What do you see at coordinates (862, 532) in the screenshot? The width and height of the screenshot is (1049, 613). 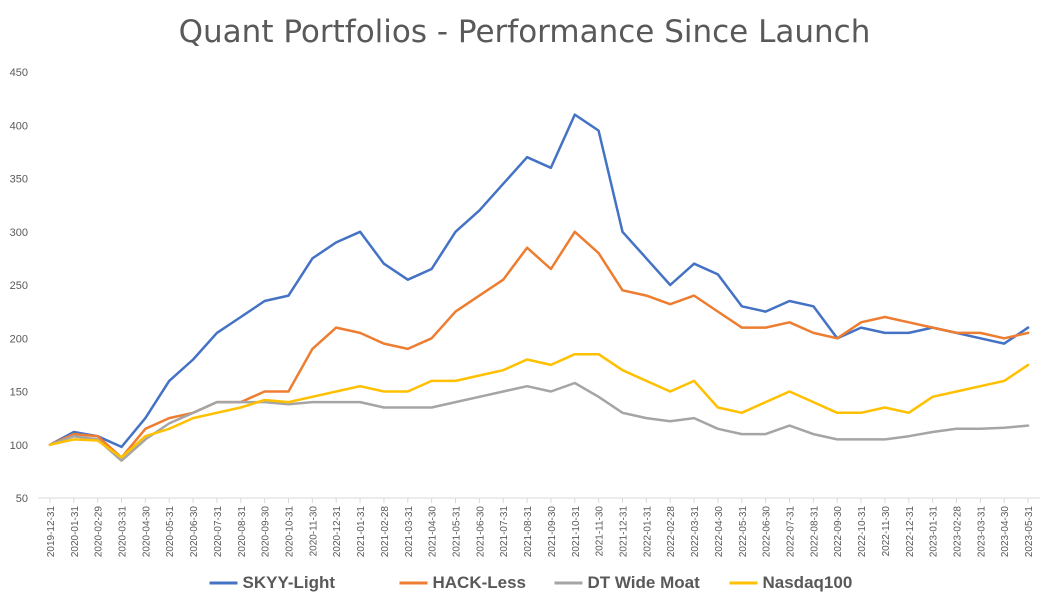 I see `x-tick-label: 2022-10-31` at bounding box center [862, 532].